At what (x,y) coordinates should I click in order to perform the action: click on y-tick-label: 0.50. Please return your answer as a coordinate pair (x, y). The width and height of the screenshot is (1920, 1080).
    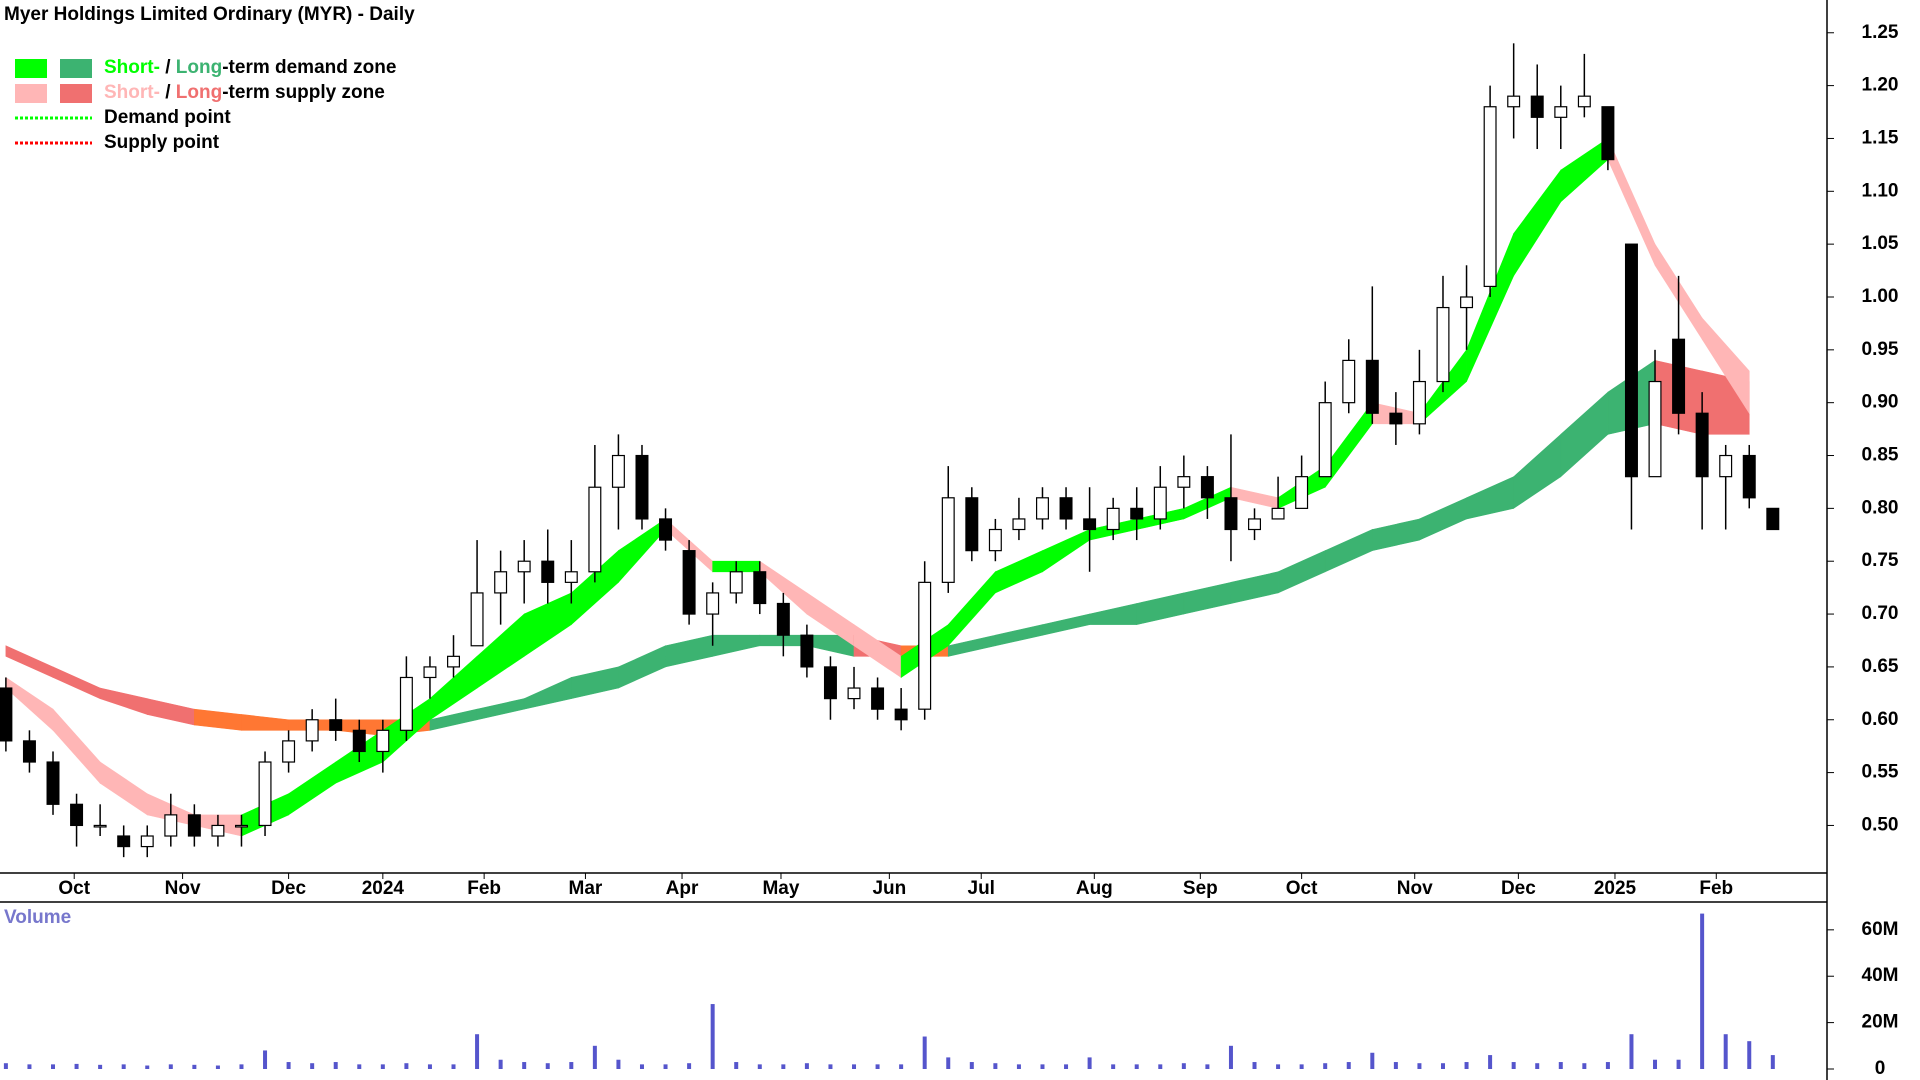
    Looking at the image, I should click on (1880, 824).